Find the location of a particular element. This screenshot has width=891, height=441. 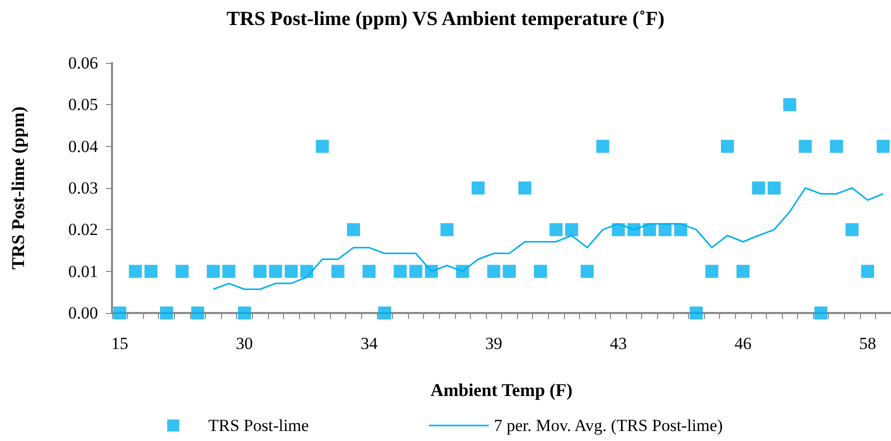

legend-label: 7 per. Mov. Avg. (TRS Post-lime) is located at coordinates (608, 425).